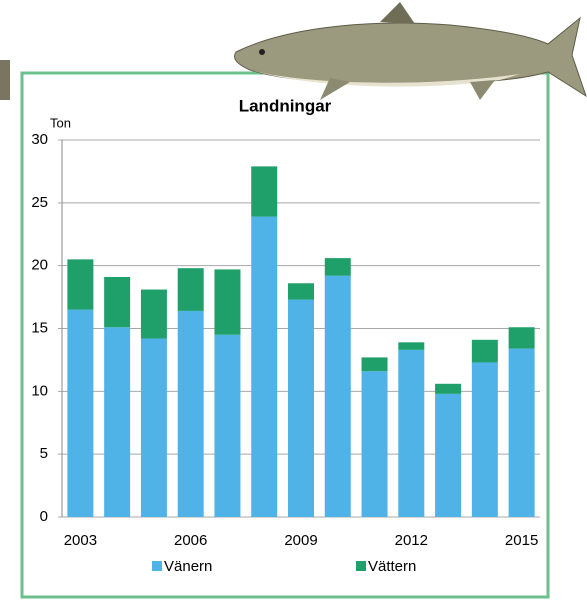 The image size is (587, 600). Describe the element at coordinates (188, 566) in the screenshot. I see `legend-label: Vänern` at that location.